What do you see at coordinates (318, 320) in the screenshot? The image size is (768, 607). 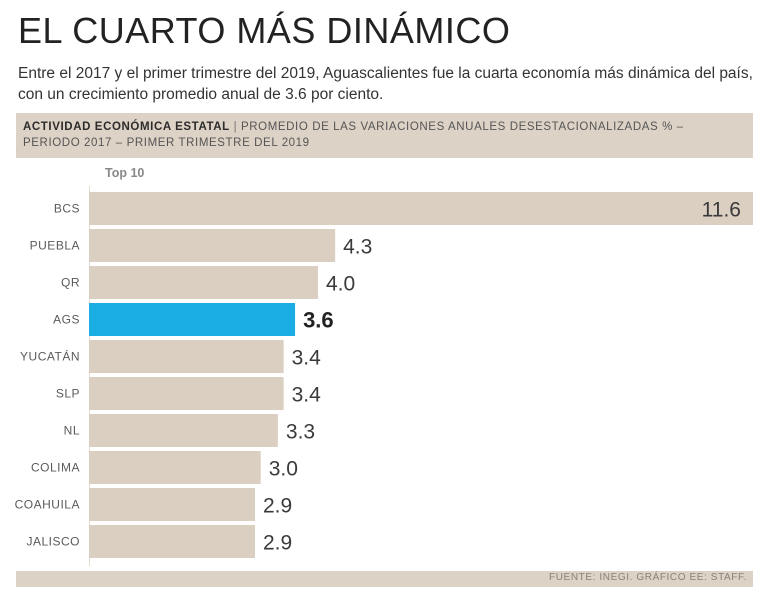 I see `value-label-ags: 3.6` at bounding box center [318, 320].